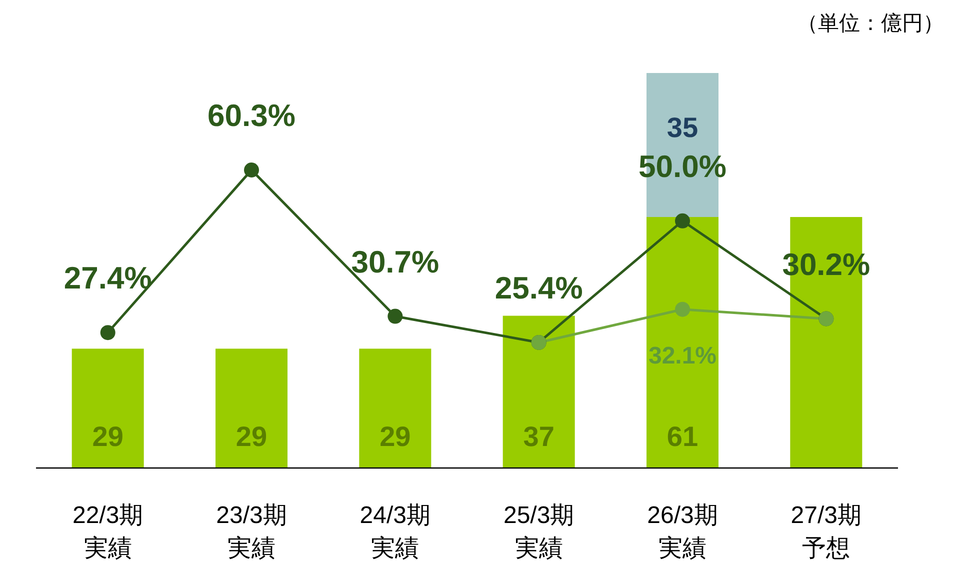  I want to click on text: （単位：億円）, so click(870, 23).